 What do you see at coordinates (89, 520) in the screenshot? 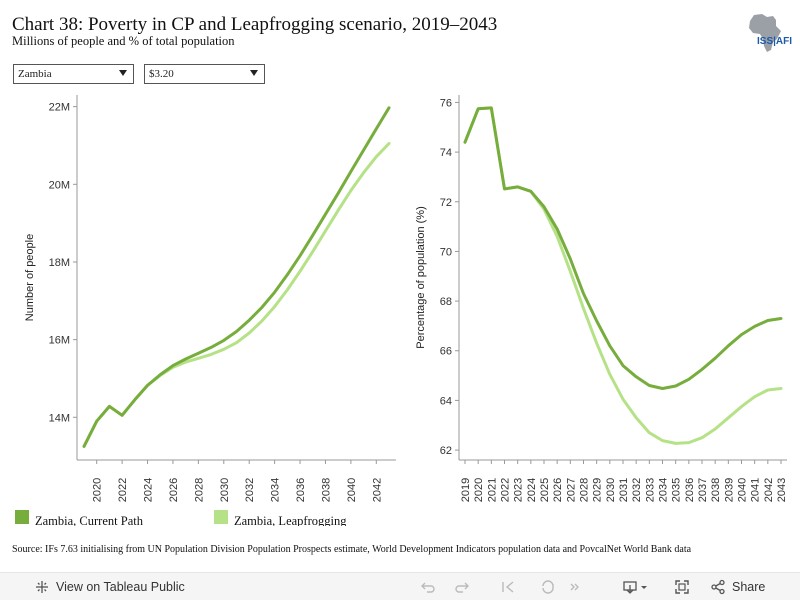
I see `legend-label-current-path: Zambia, Current Path` at bounding box center [89, 520].